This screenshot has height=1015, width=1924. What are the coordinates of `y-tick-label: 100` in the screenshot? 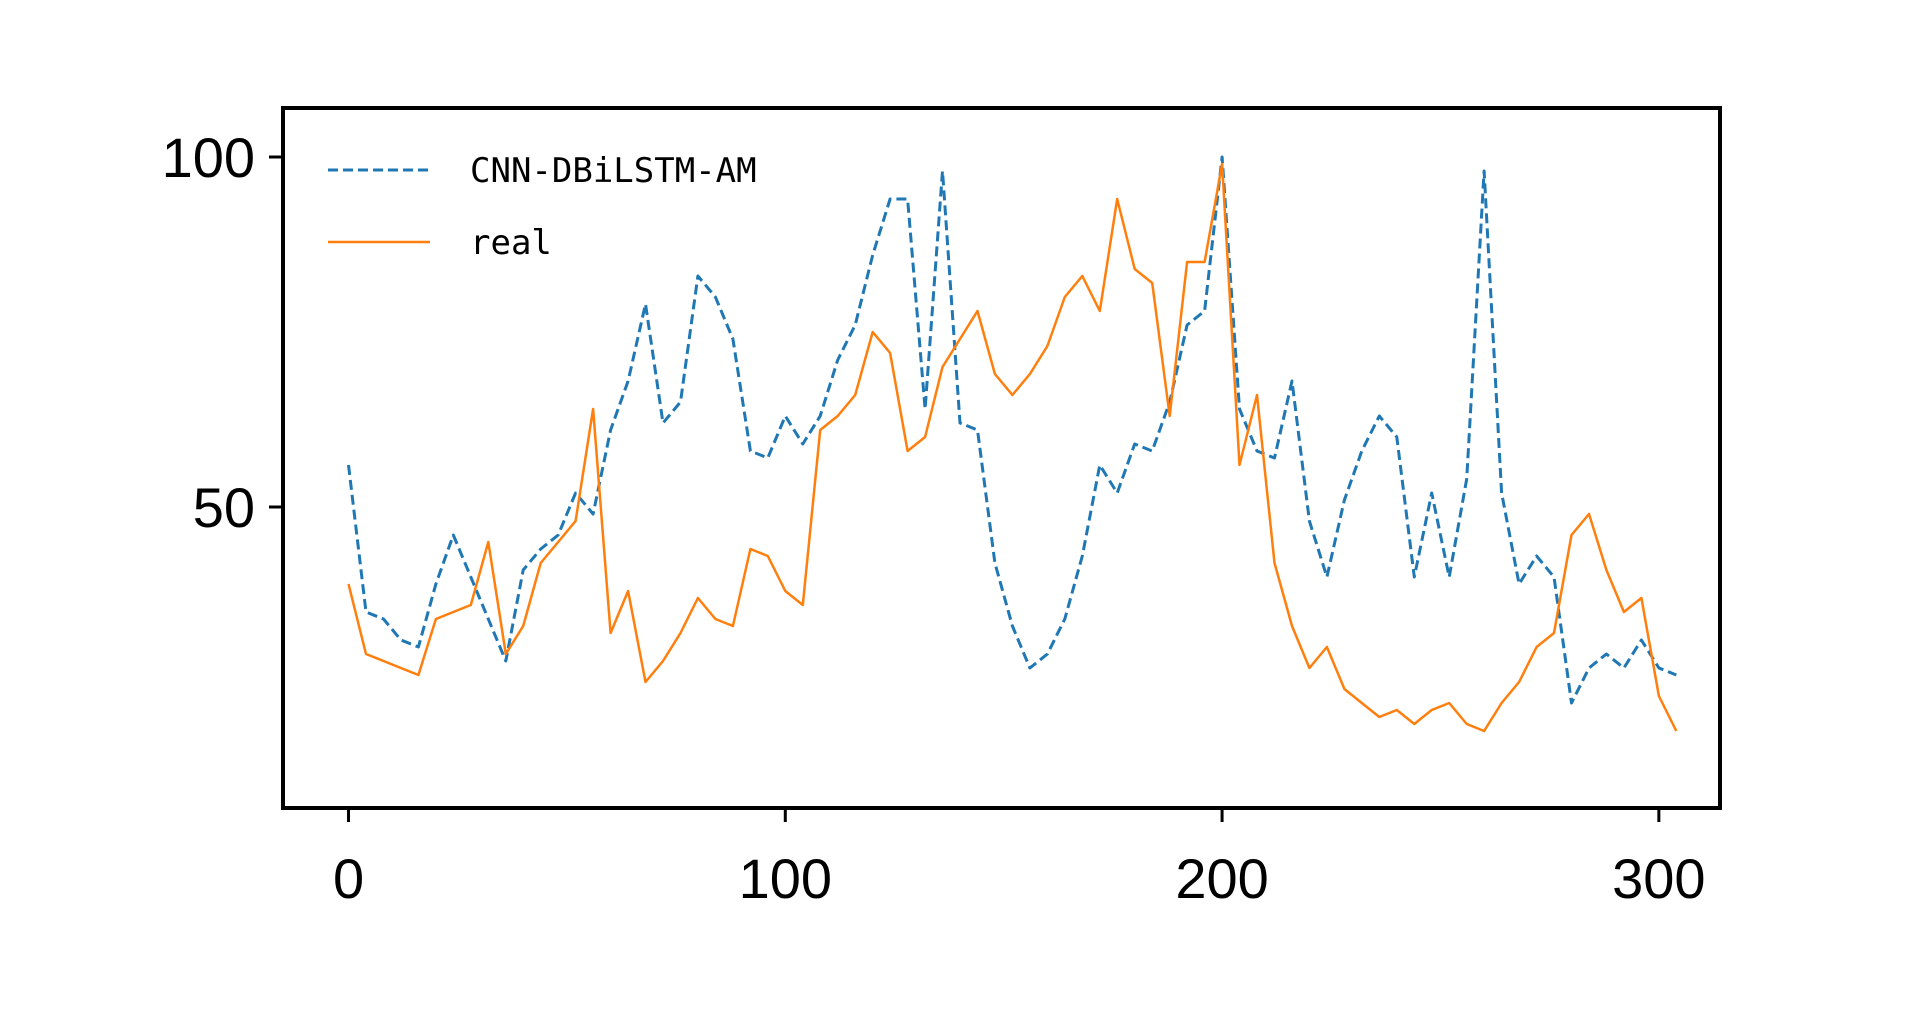 It's located at (208, 157).